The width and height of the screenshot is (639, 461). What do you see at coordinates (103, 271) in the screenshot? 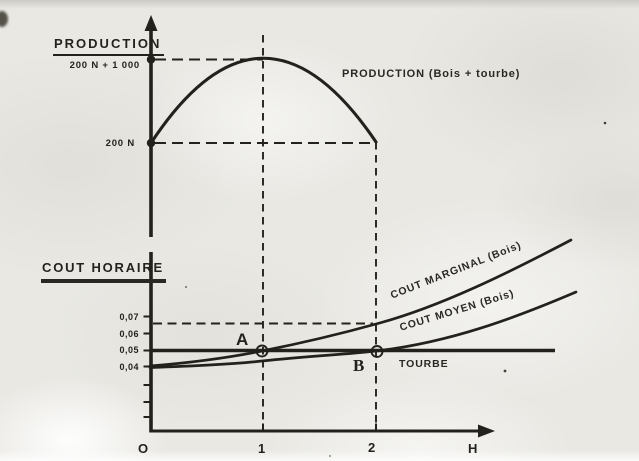
I see `cost-axis-title: COUT HORAIRE` at bounding box center [103, 271].